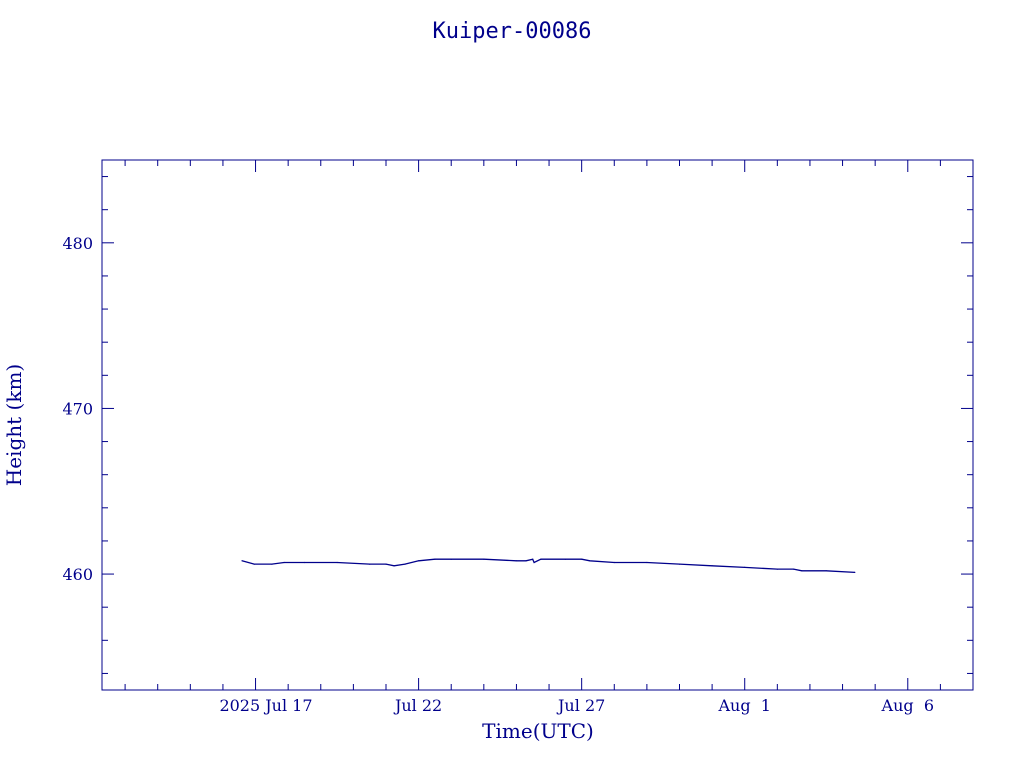 The height and width of the screenshot is (768, 1024). Describe the element at coordinates (743, 705) in the screenshot. I see `x-tick-label: Aug 1` at that location.